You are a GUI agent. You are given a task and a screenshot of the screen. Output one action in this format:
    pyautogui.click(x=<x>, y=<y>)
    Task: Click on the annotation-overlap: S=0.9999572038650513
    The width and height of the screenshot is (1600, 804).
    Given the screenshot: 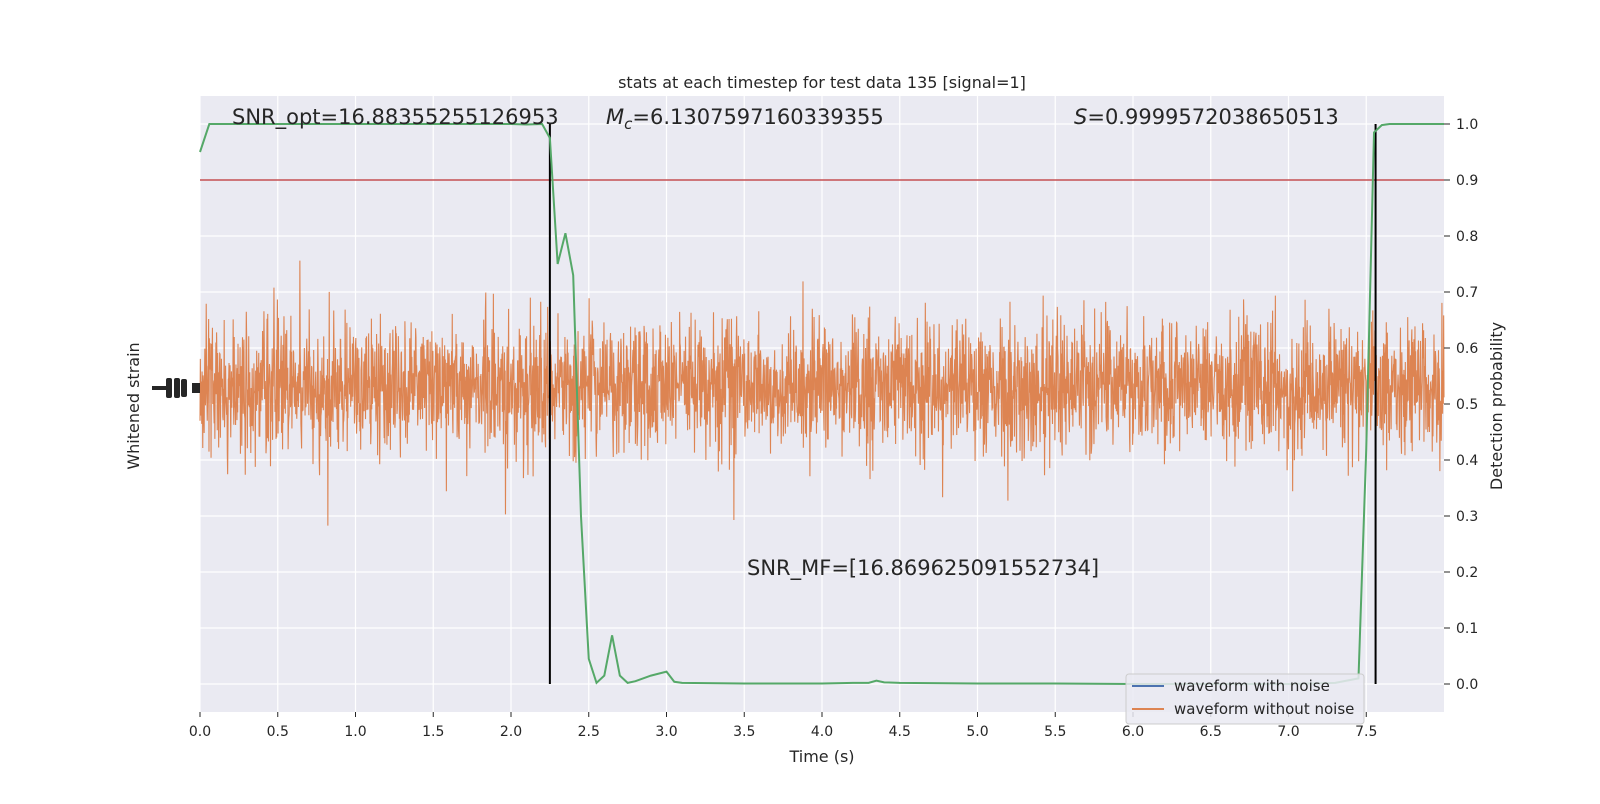 What is the action you would take?
    pyautogui.click(x=1206, y=117)
    